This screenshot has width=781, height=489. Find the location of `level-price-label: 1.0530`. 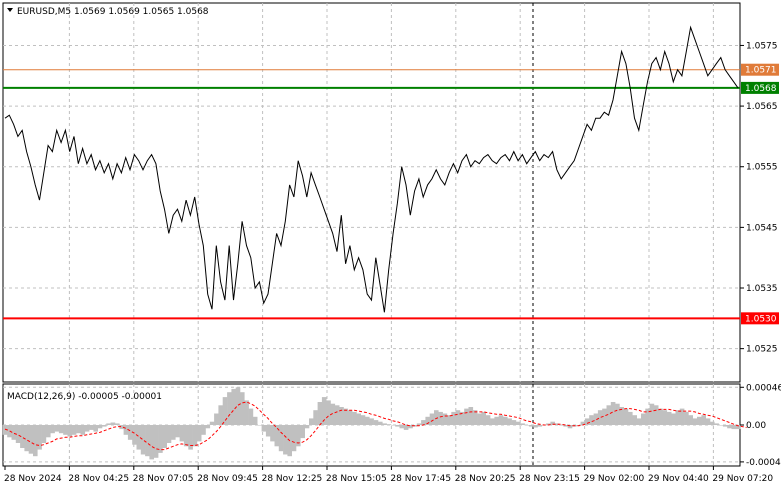

level-price-label: 1.0530 is located at coordinates (761, 319).